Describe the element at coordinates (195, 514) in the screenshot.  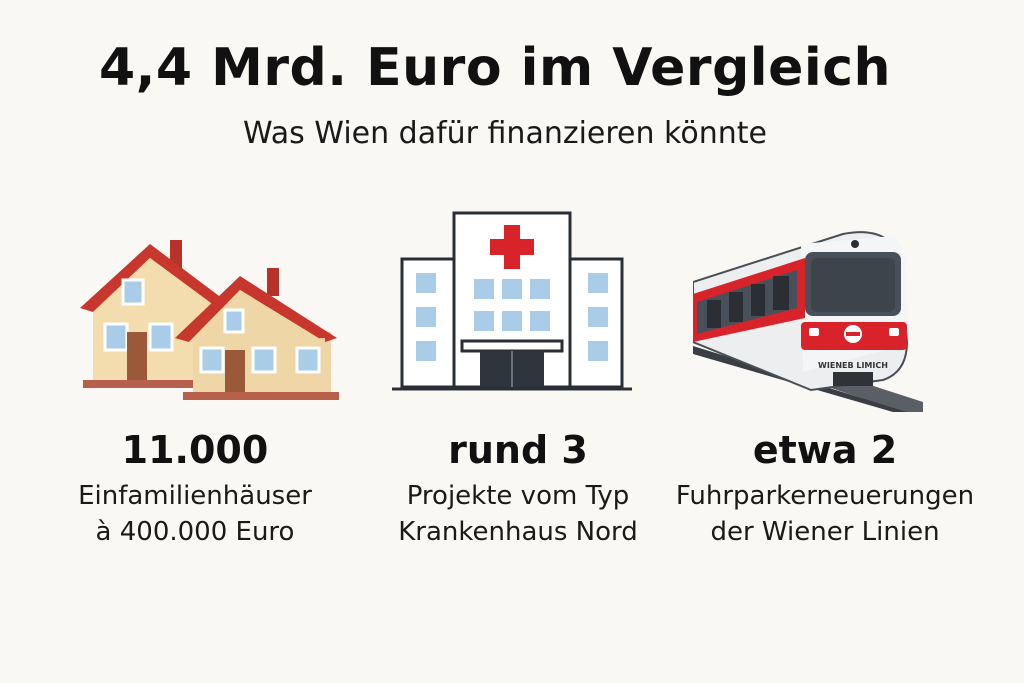
I see `stat-description: Einfamilienhäuser à 400.000 Euro` at that location.